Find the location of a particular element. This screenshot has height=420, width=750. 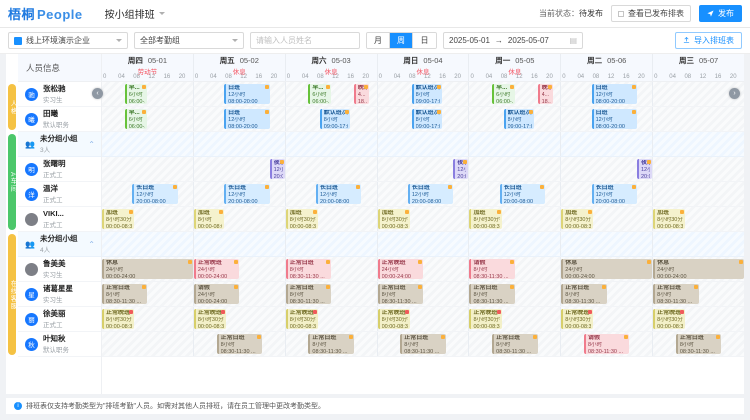

person-row: 洋温洋 正式工 is located at coordinates (59, 194).